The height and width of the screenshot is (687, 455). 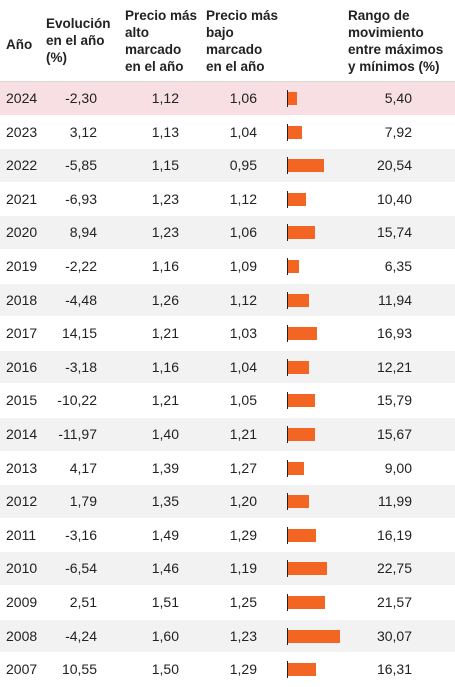 What do you see at coordinates (227, 401) in the screenshot?
I see `table-row: 2015 -10,22 1,21 1,05 15,79` at bounding box center [227, 401].